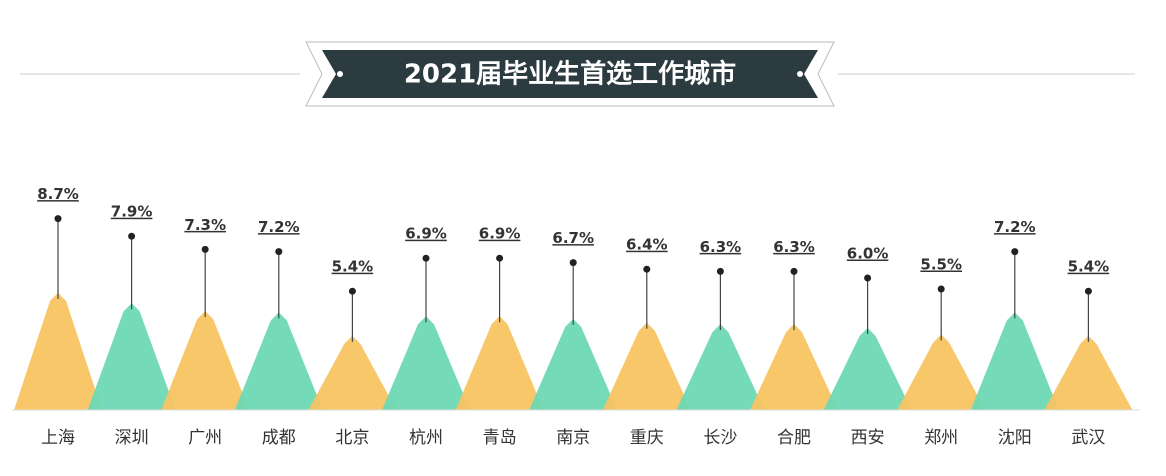 This screenshot has height=476, width=1166. I want to click on value-label: 7.3%, so click(205, 225).